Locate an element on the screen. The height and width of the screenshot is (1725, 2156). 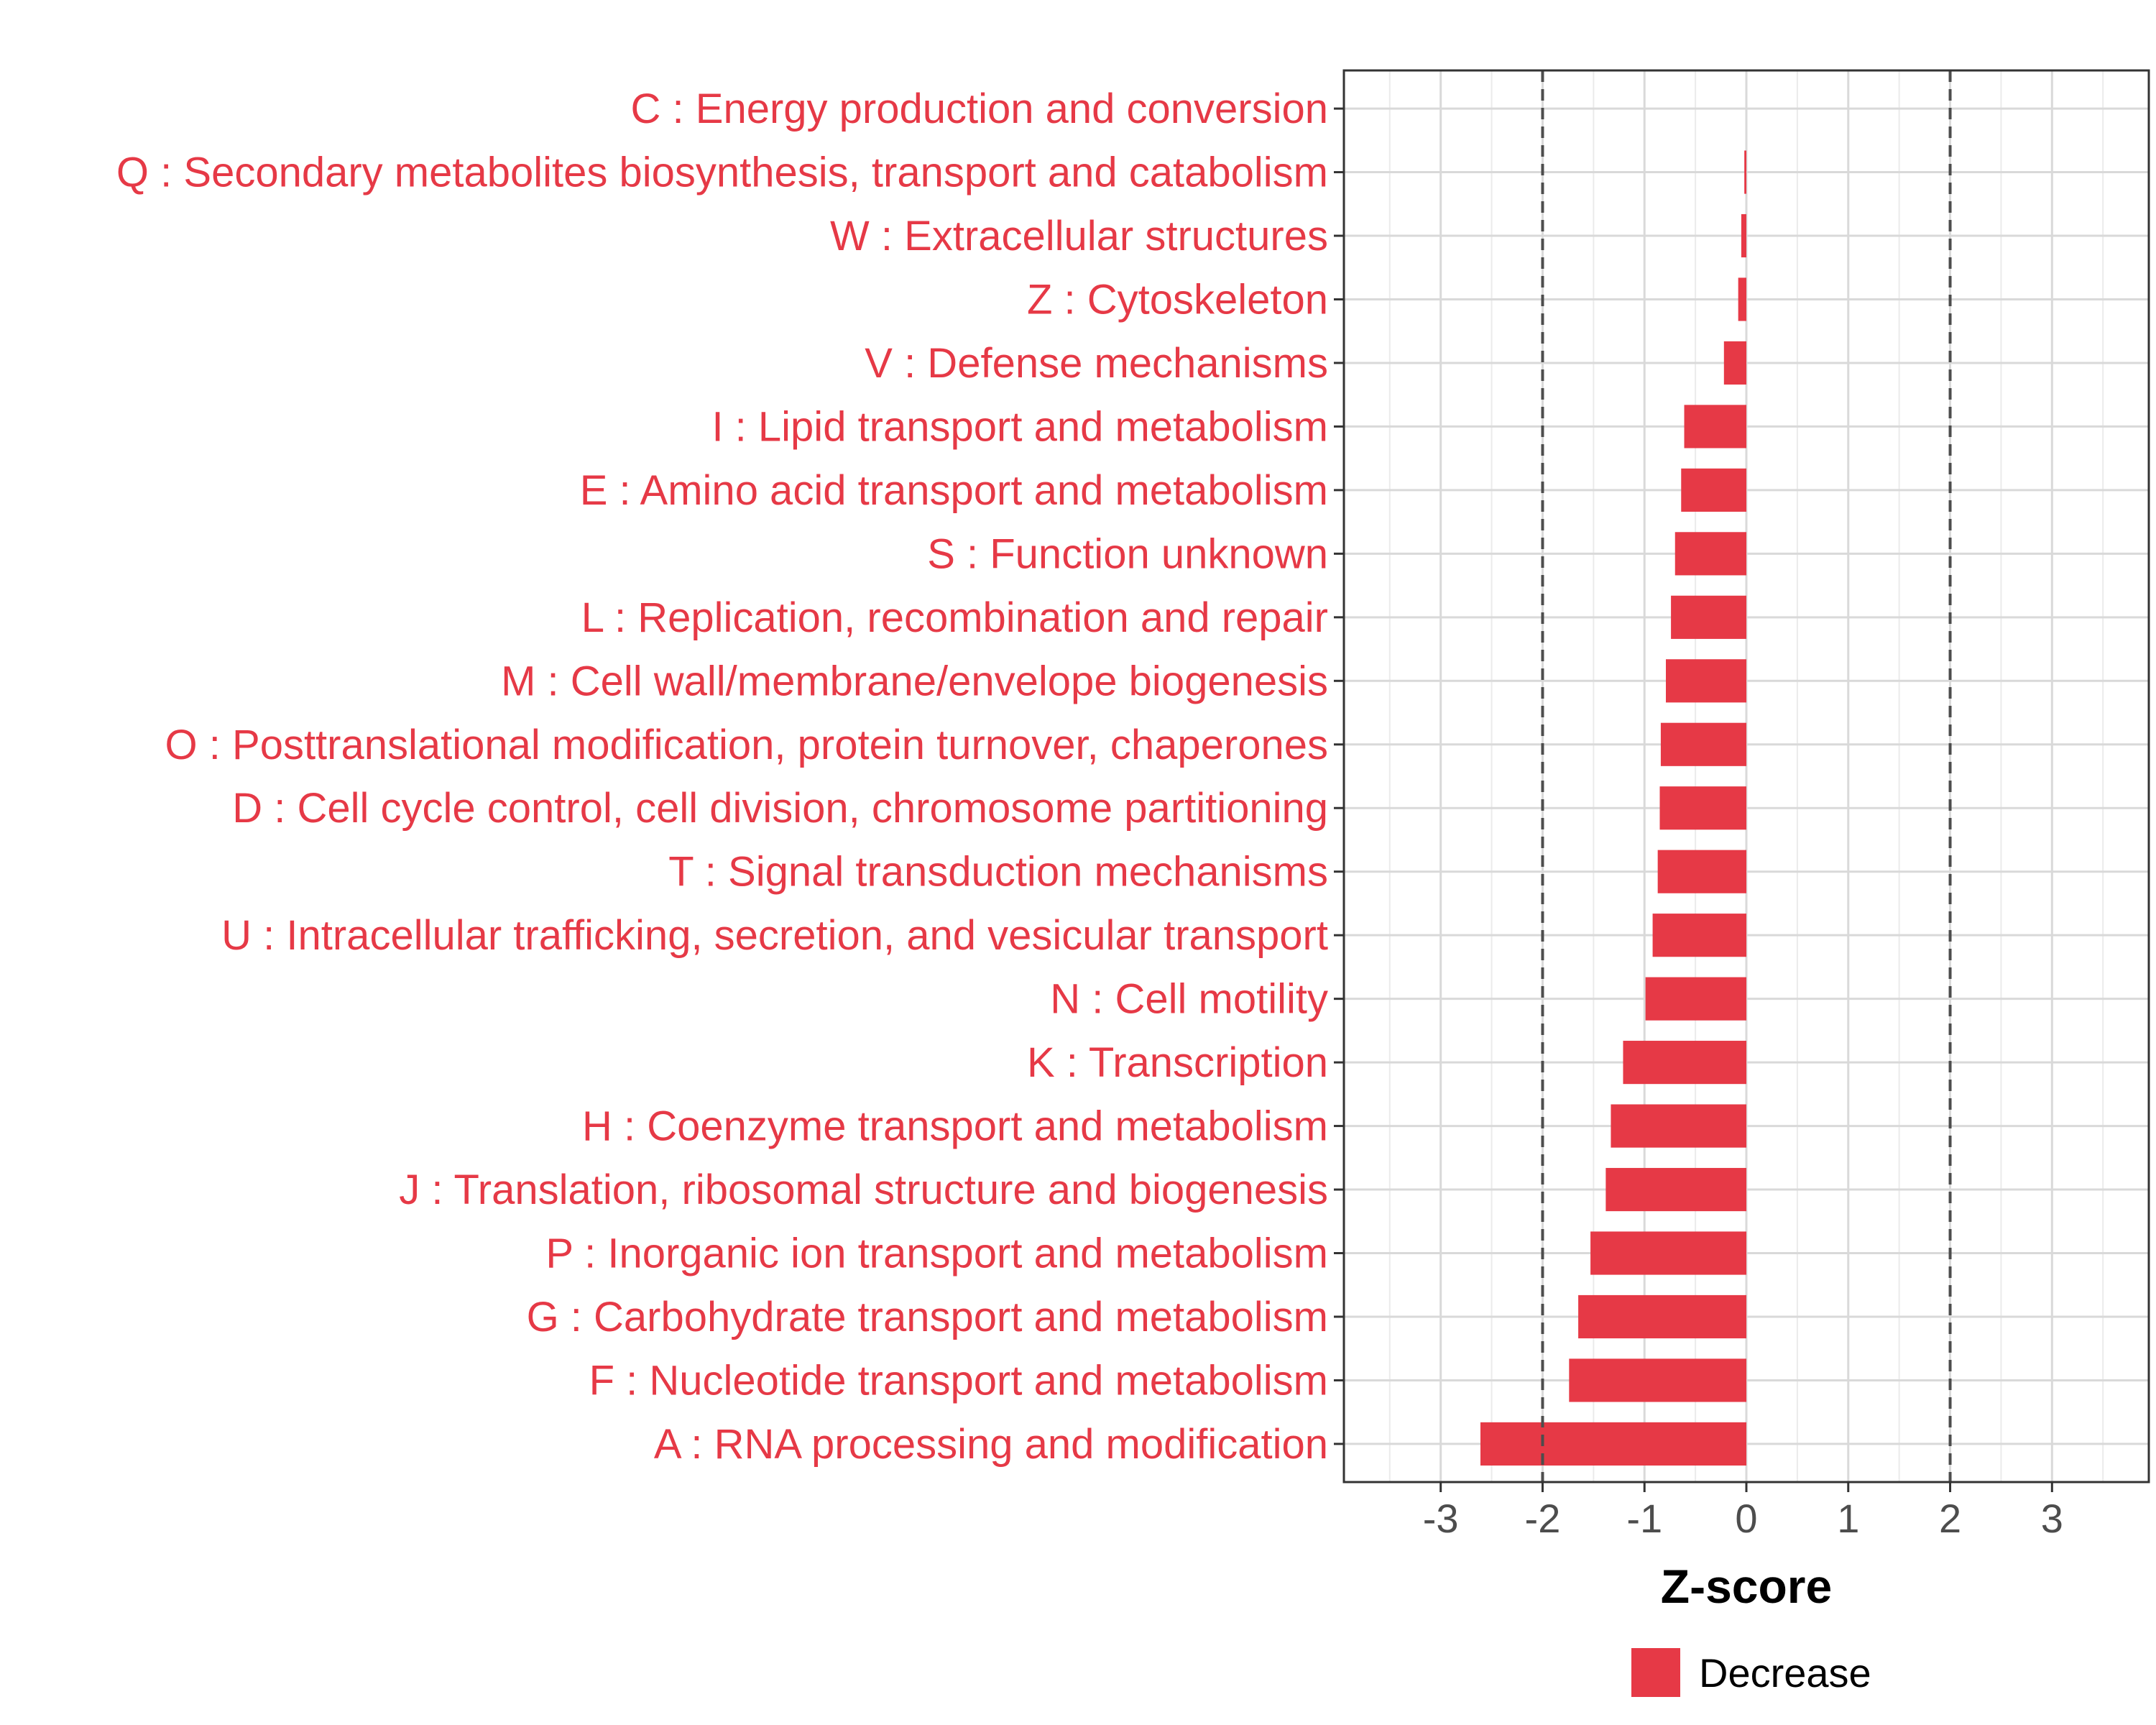
legend: Decrease is located at coordinates (1751, 1672).